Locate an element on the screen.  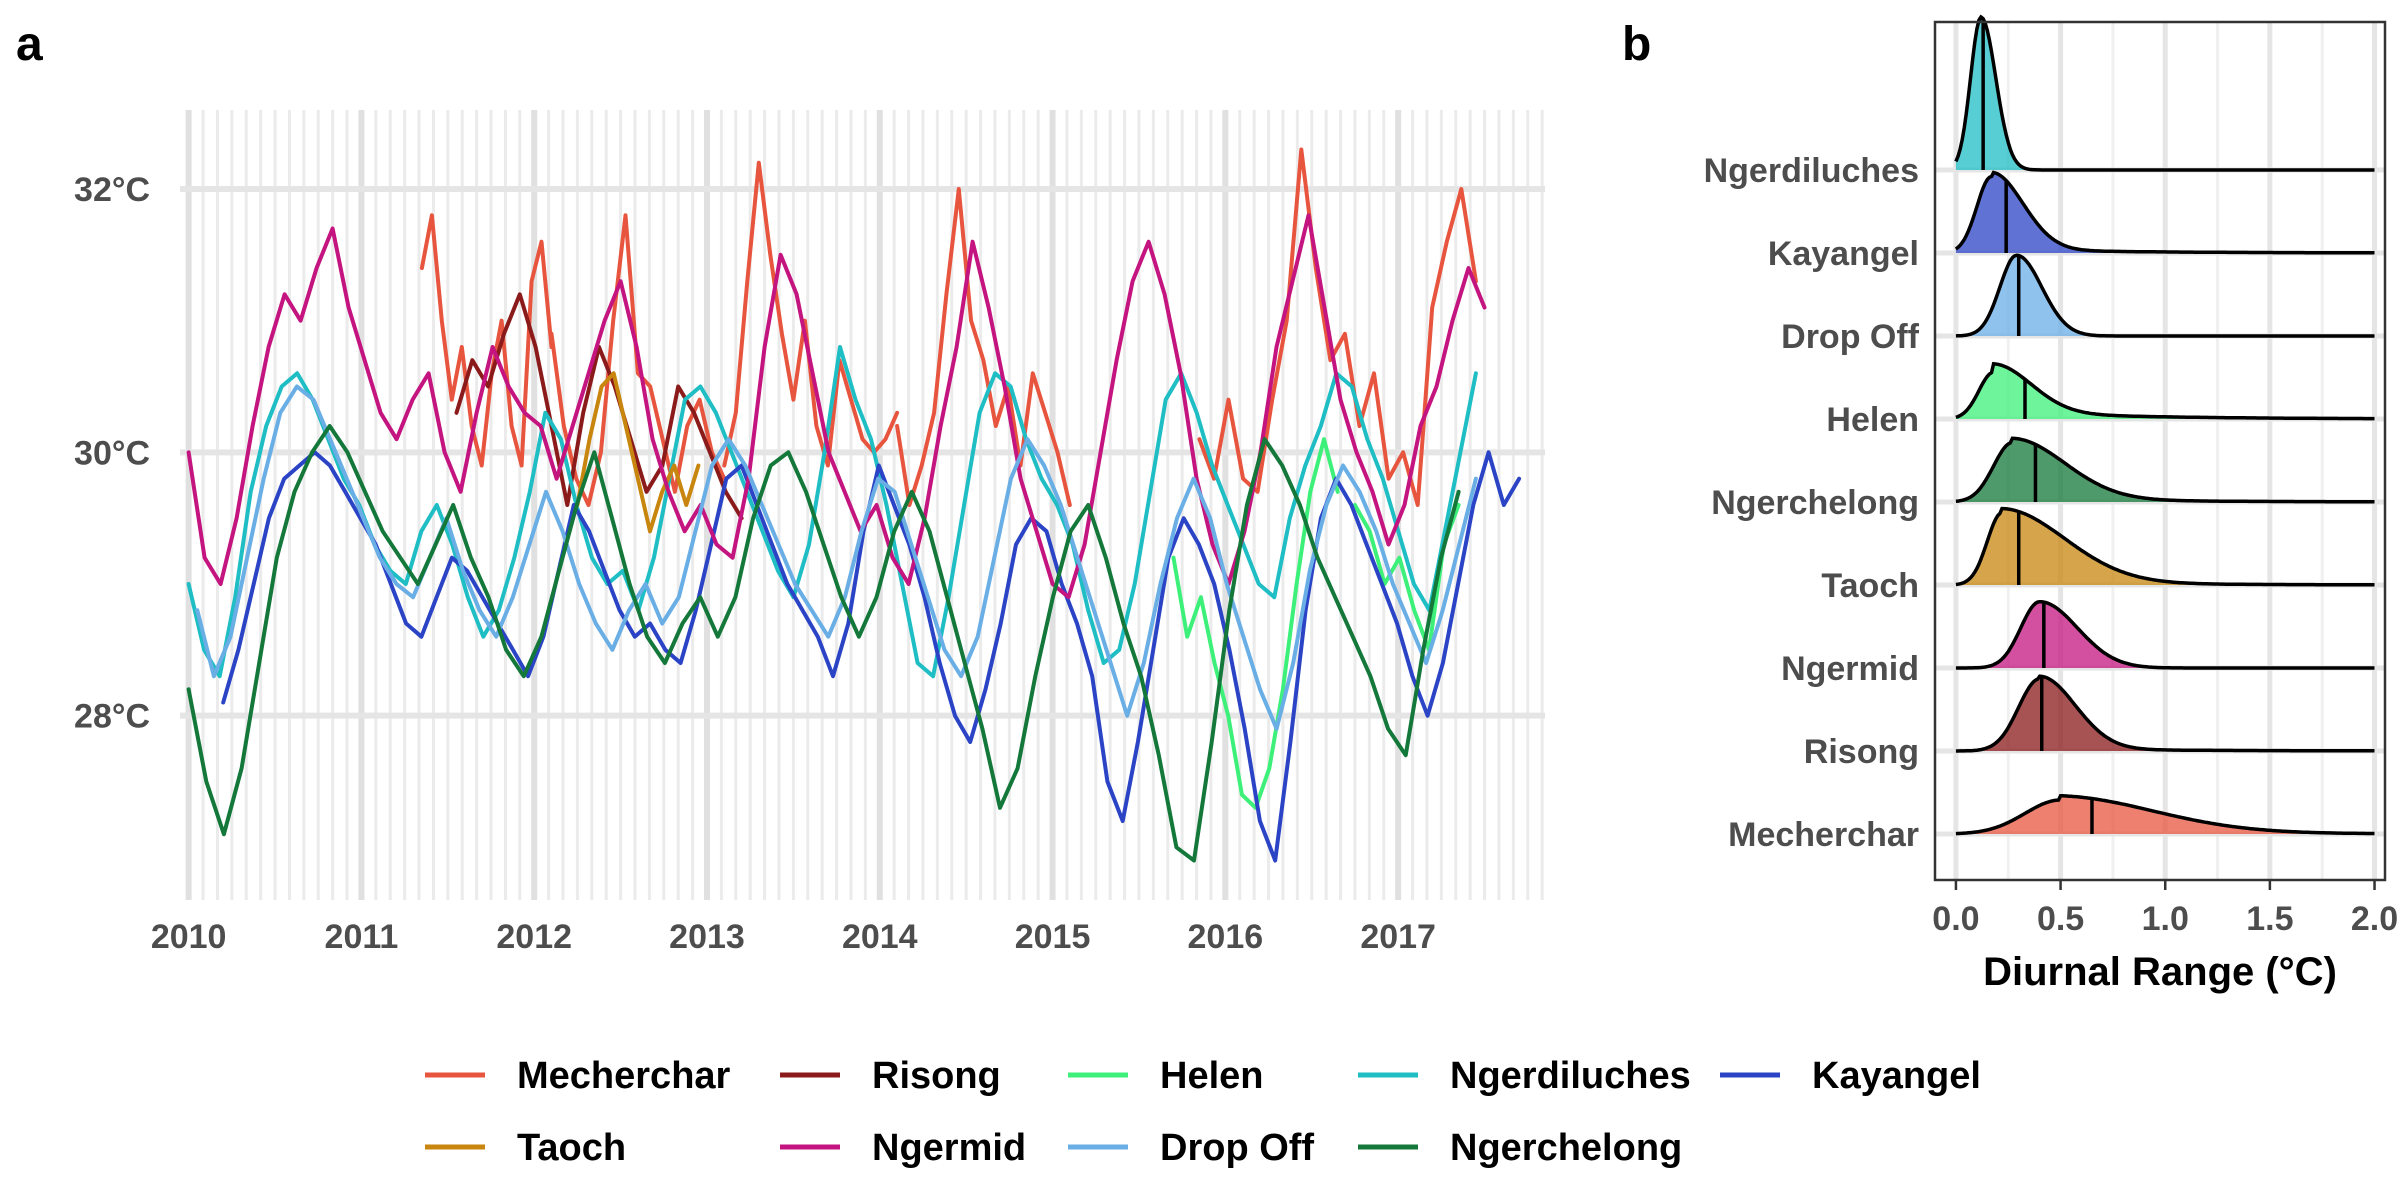
legend-label: Taoch is located at coordinates (571, 1148).